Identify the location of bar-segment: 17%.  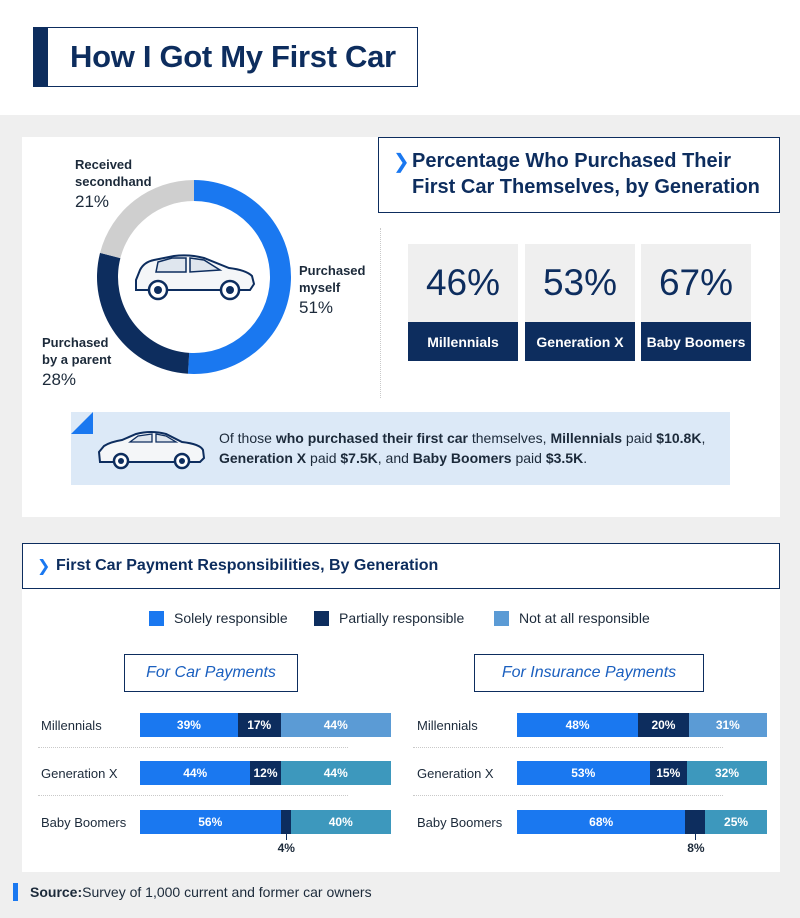
(259, 725).